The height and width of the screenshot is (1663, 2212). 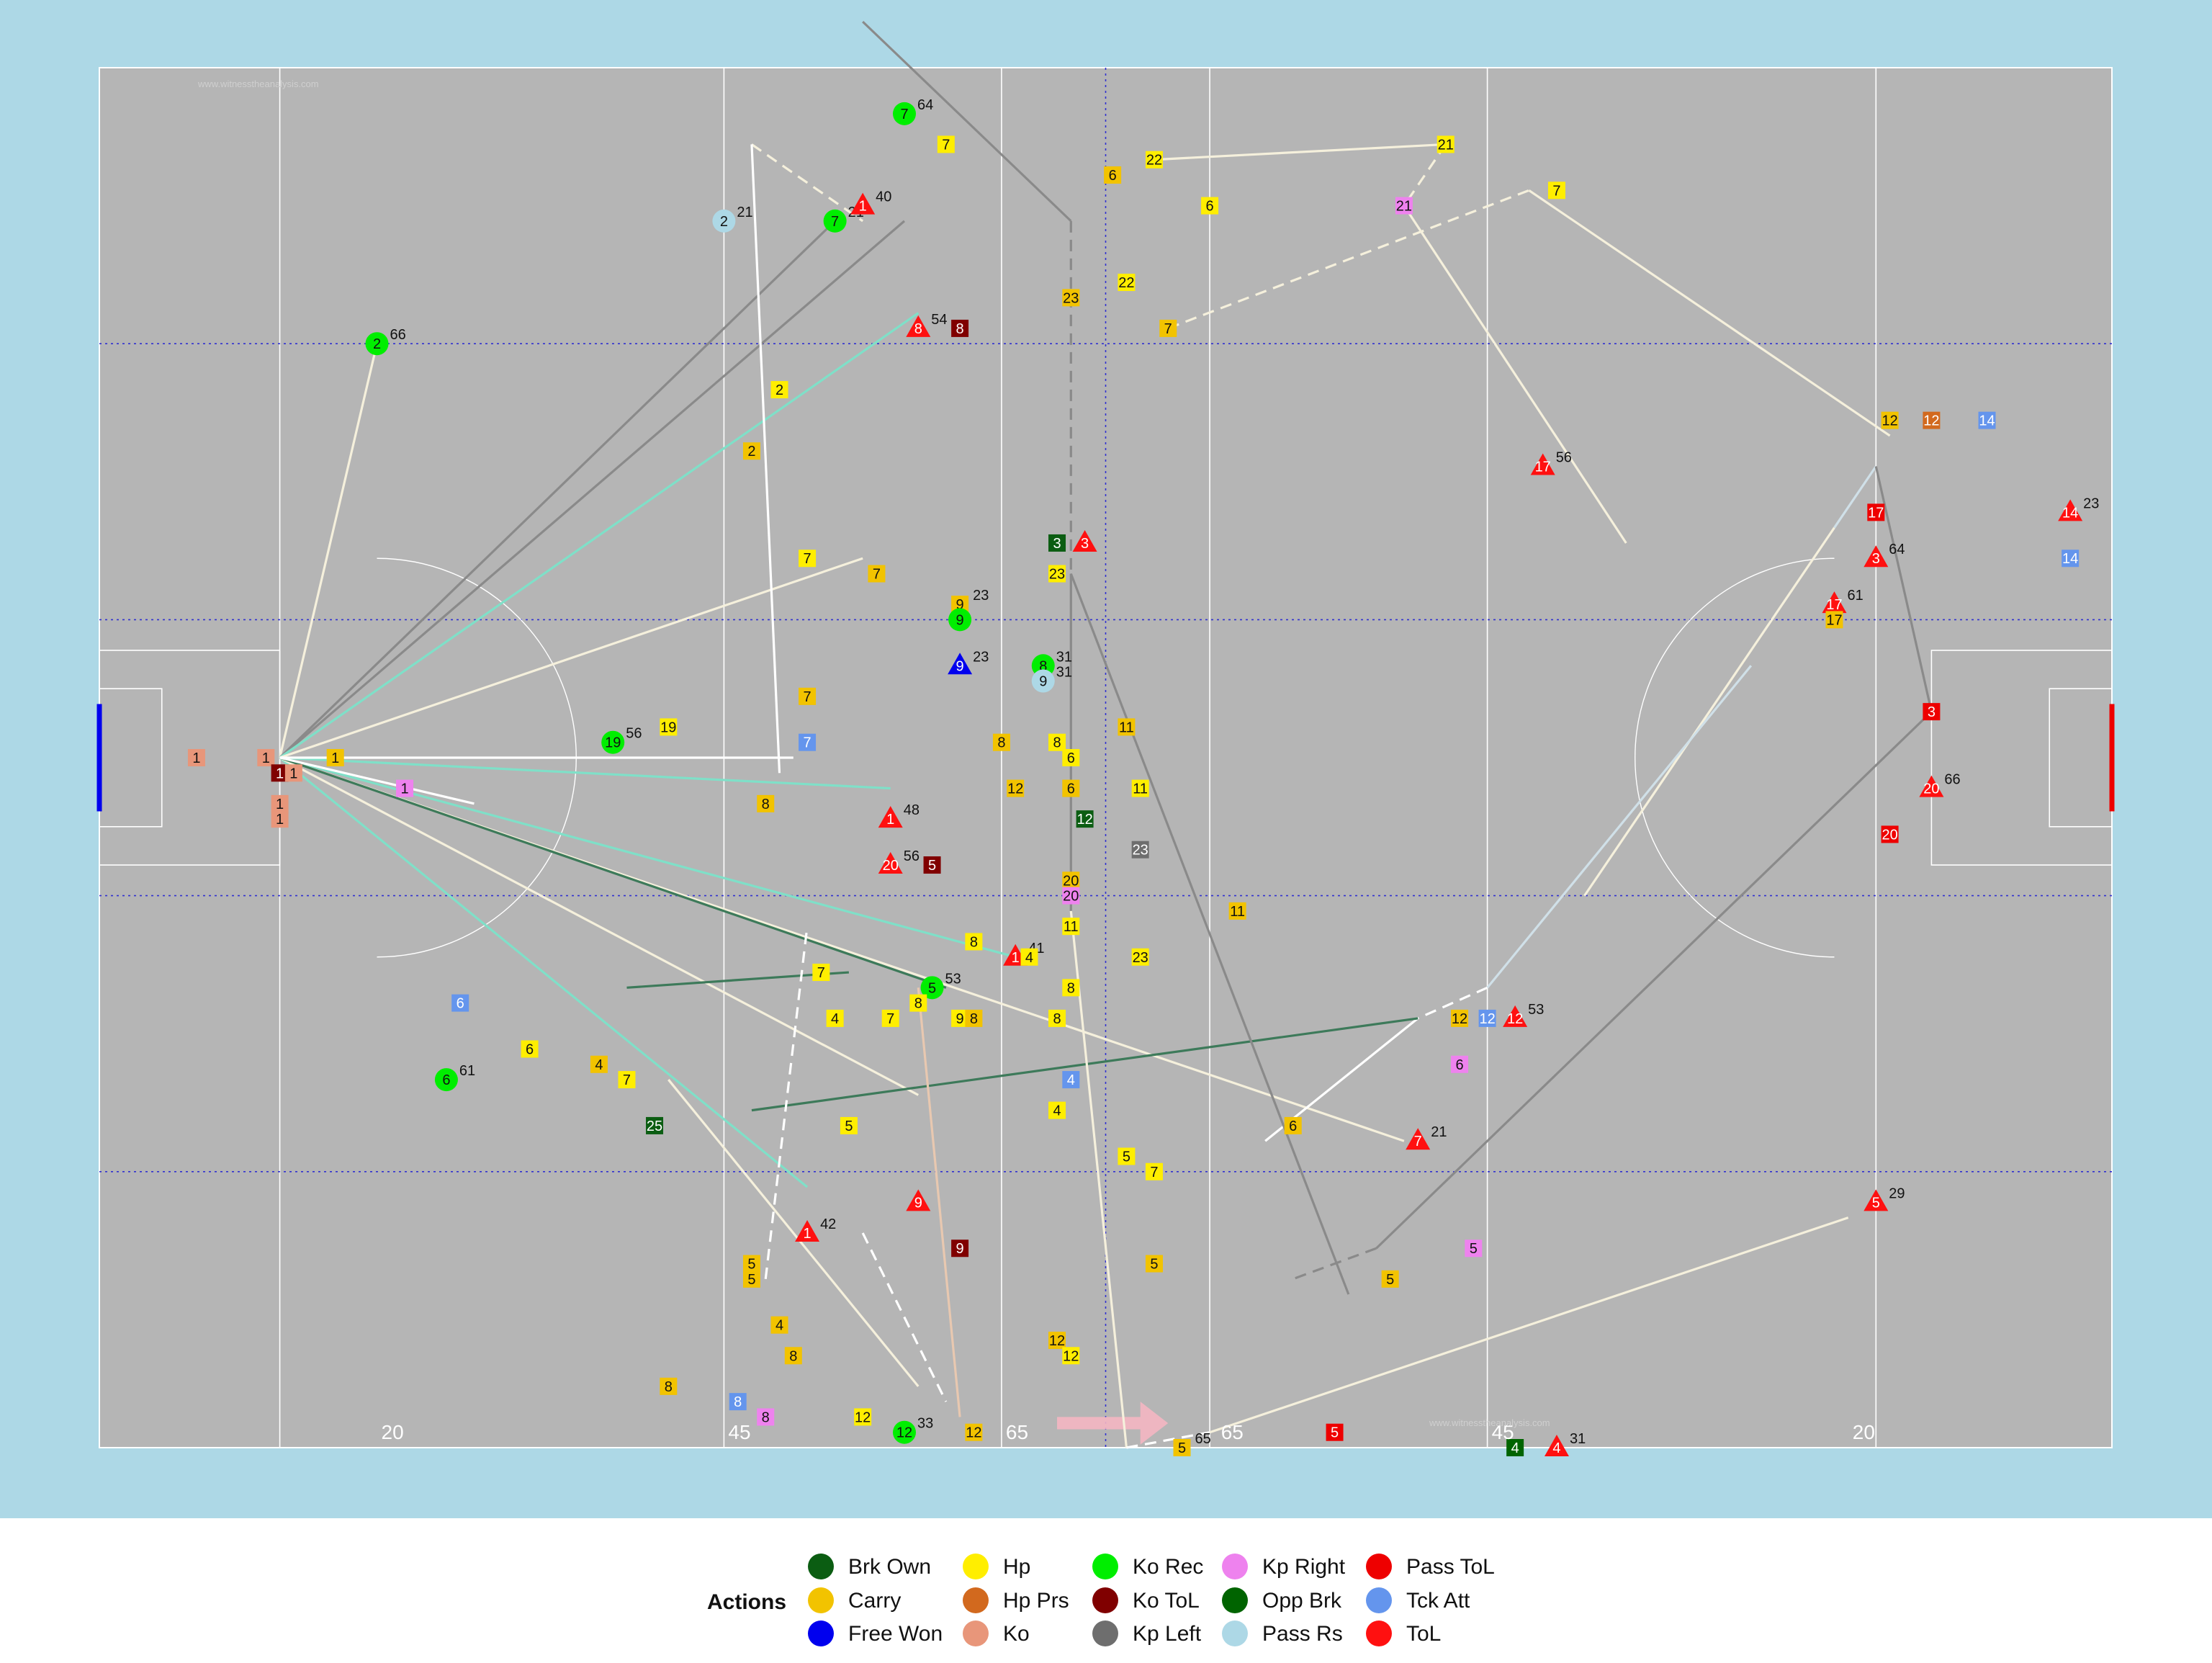 I want to click on action-point: 12, so click(x=1057, y=1340).